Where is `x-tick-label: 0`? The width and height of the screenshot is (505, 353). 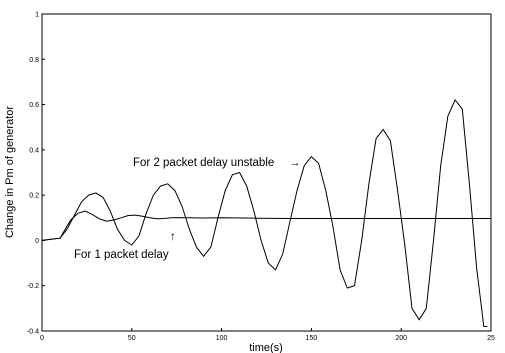
x-tick-label: 0 is located at coordinates (42, 338).